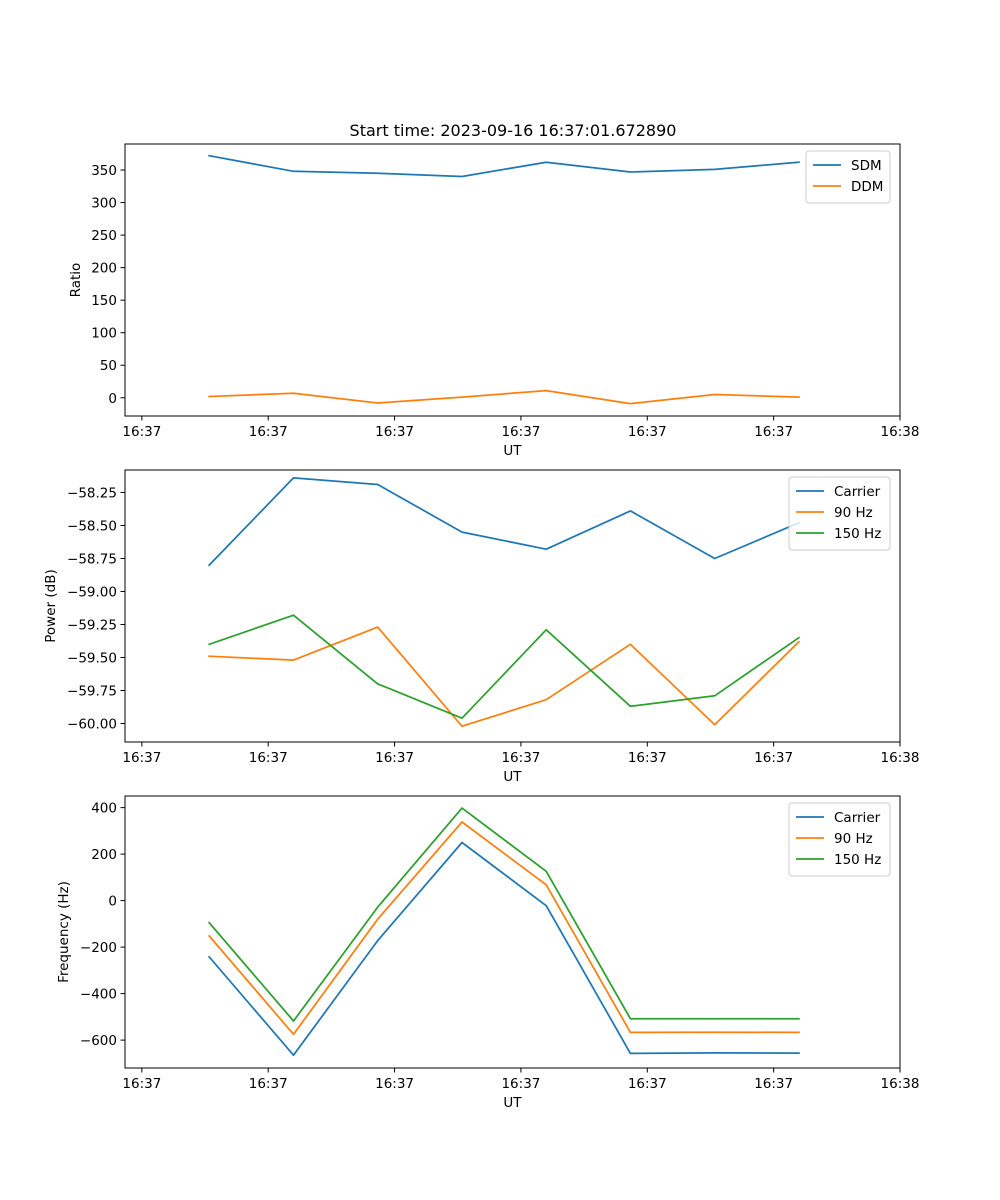 Image resolution: width=1000 pixels, height=1200 pixels. Describe the element at coordinates (513, 130) in the screenshot. I see `figure-title: Start time: 2023-09-16 16:37:01.672890` at that location.